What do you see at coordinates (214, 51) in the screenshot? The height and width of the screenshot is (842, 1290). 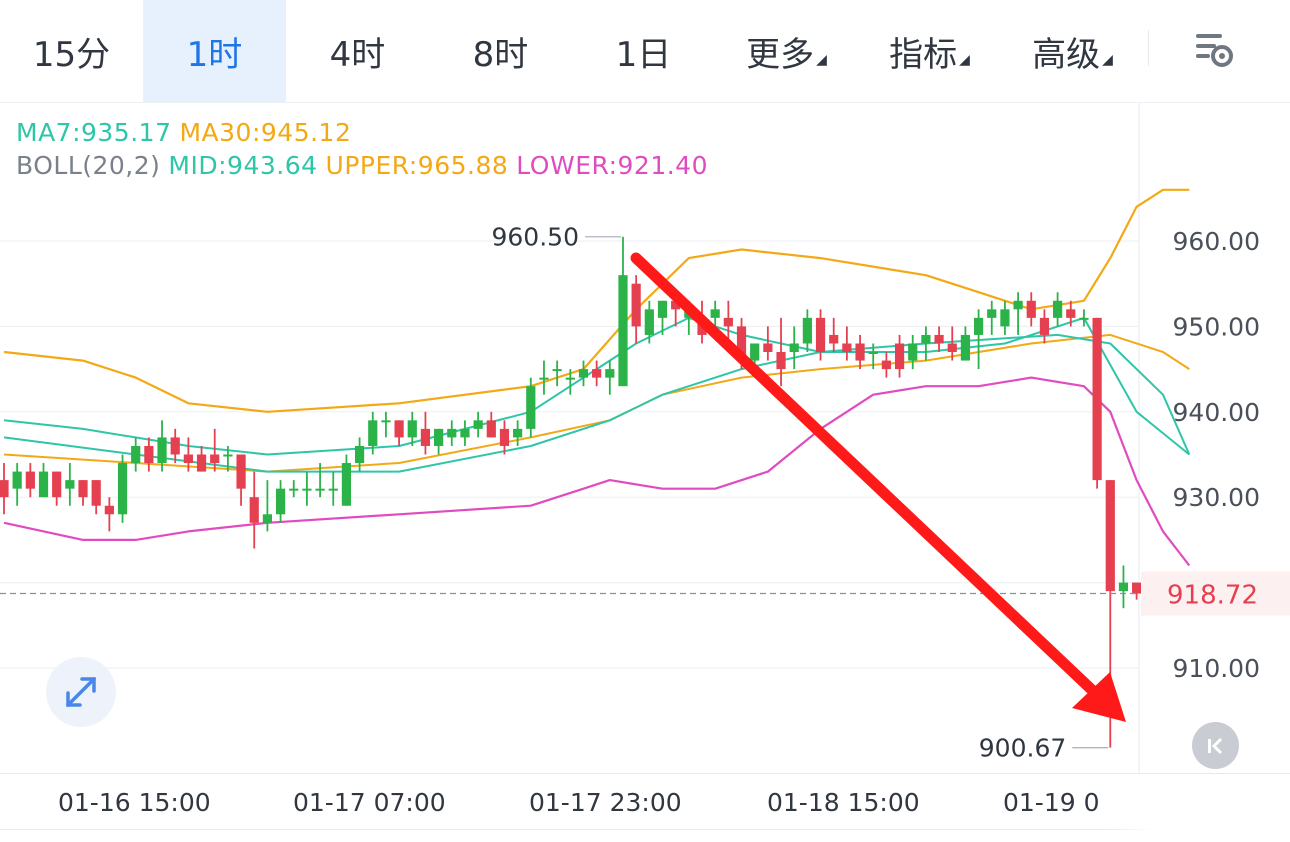 I see `tab-1: 1时` at bounding box center [214, 51].